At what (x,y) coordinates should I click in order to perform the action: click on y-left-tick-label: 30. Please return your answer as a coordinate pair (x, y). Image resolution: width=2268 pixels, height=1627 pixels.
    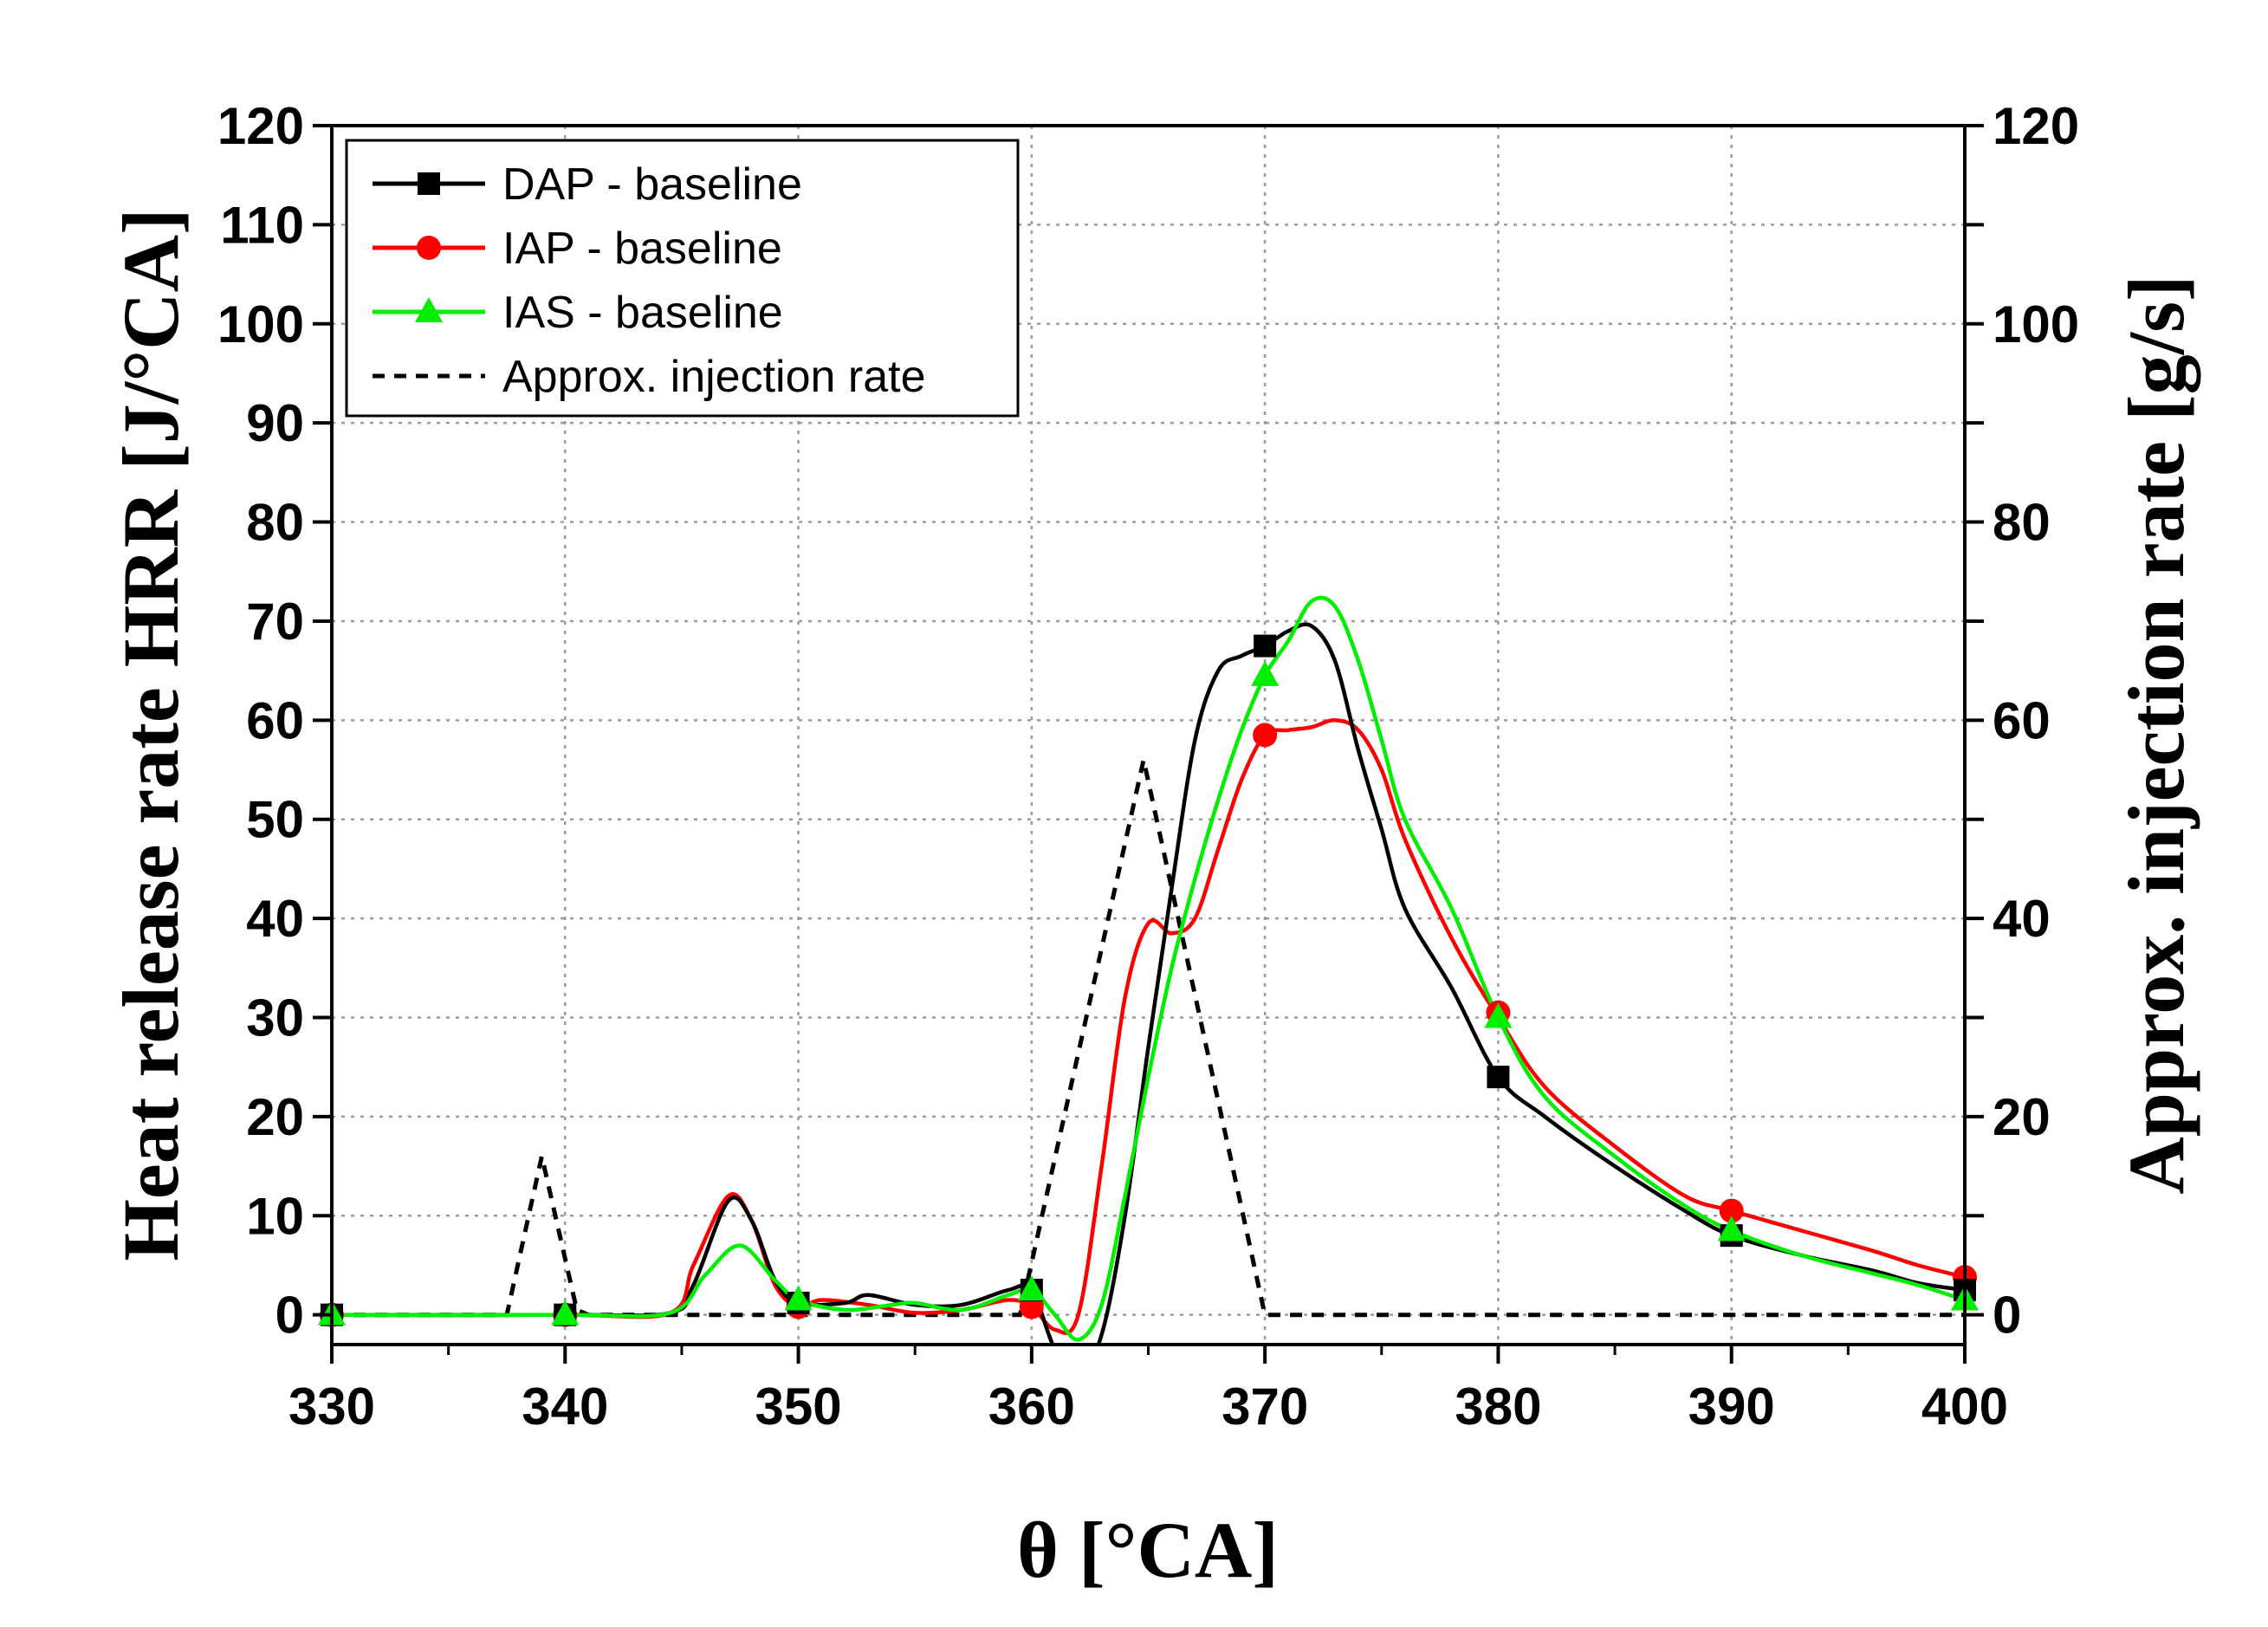
    Looking at the image, I should click on (275, 1018).